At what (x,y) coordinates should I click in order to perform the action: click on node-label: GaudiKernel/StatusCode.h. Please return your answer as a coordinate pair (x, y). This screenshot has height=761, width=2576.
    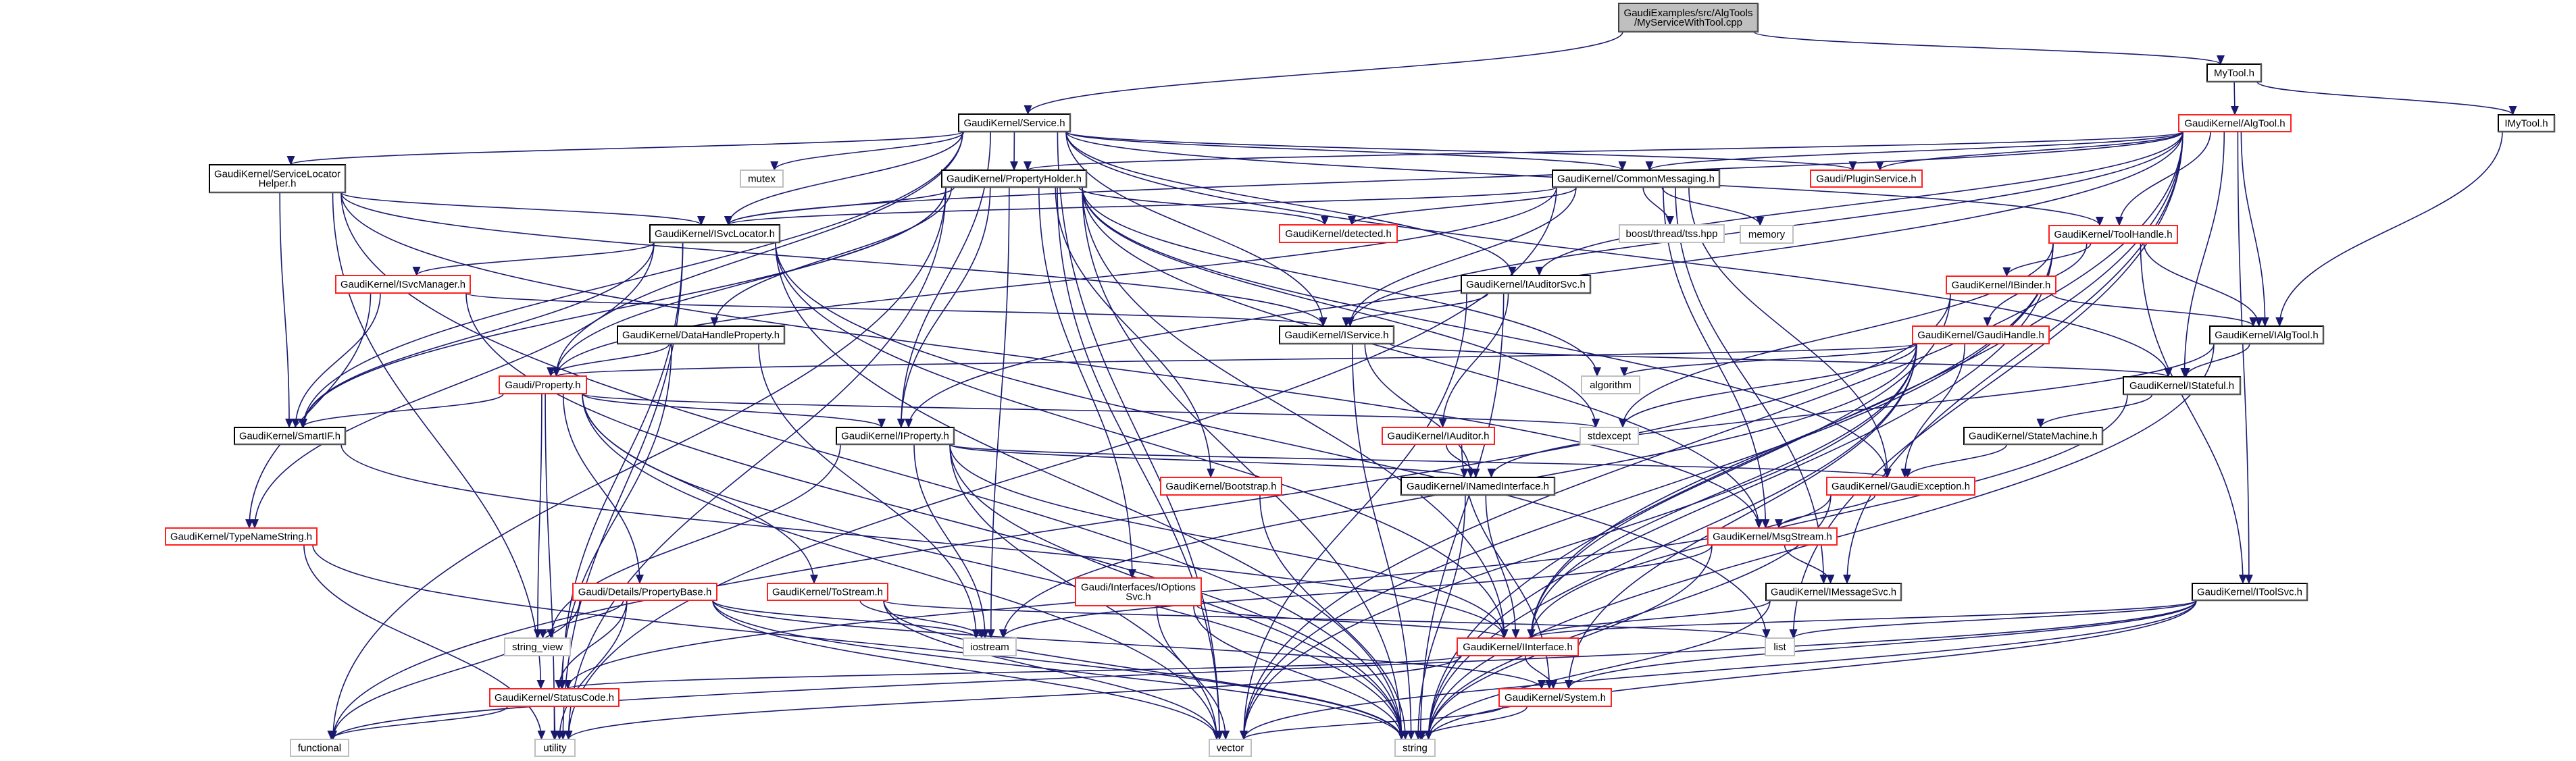
    Looking at the image, I should click on (554, 698).